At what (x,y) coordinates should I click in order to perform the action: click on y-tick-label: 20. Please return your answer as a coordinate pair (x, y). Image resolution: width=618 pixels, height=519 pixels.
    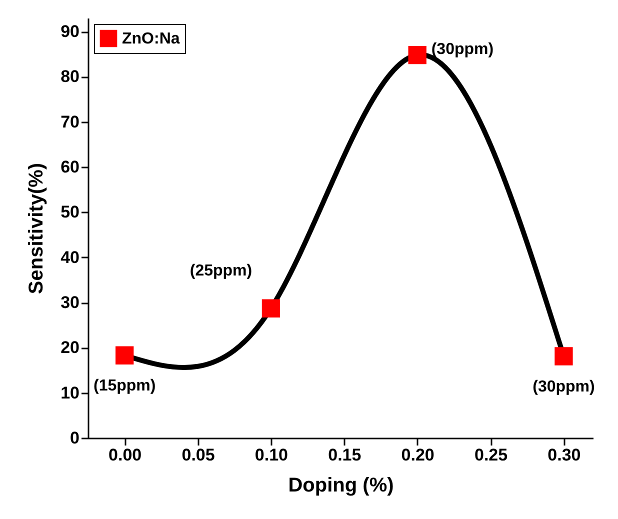
    Looking at the image, I should click on (70, 348).